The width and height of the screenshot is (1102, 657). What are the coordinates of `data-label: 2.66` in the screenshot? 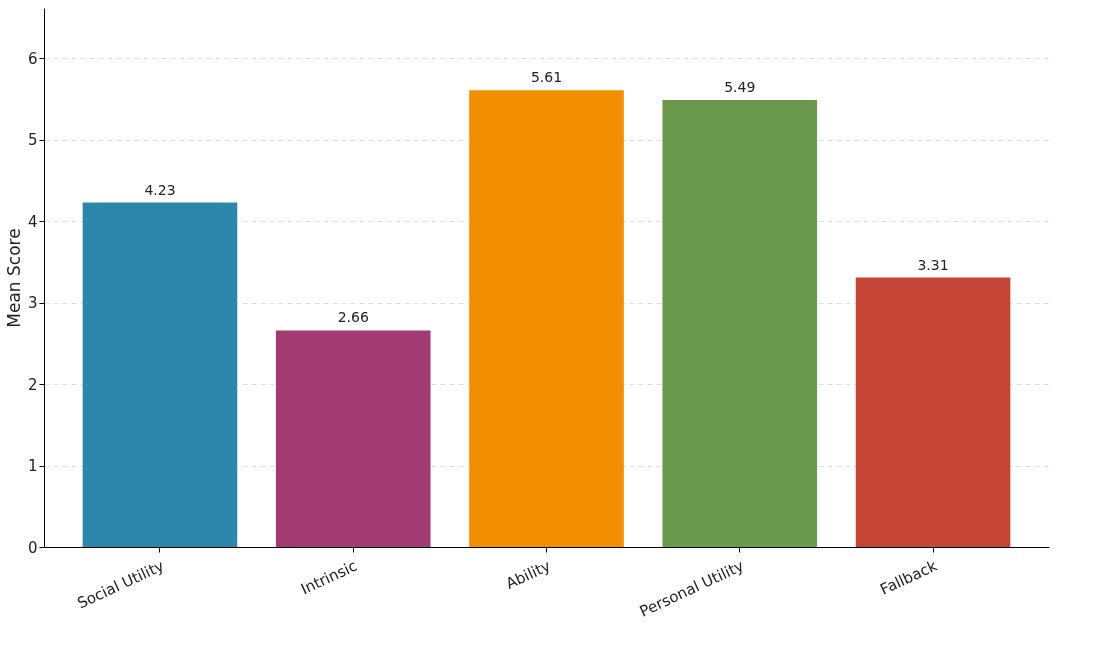 It's located at (353, 317).